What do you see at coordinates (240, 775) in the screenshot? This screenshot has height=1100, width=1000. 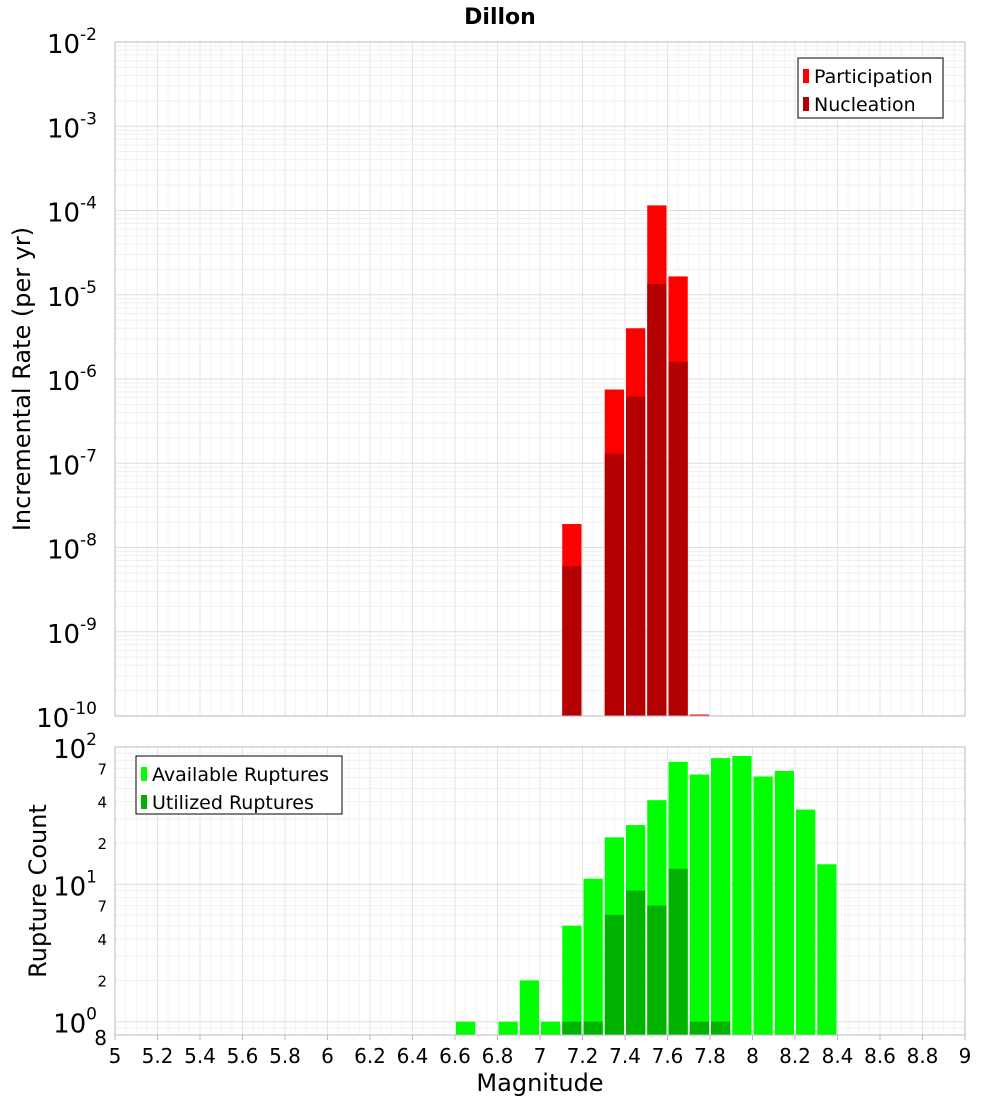 I see `legend-label: Available Ruptures` at bounding box center [240, 775].